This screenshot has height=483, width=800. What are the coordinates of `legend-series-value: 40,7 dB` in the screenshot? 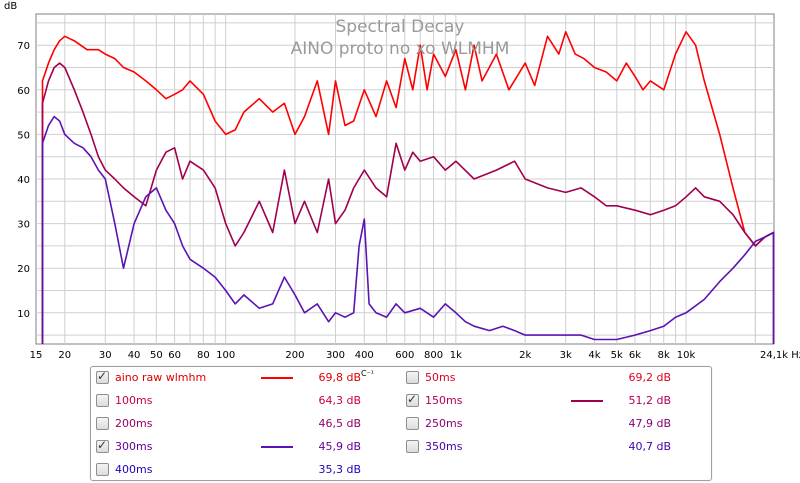 It's located at (649, 446).